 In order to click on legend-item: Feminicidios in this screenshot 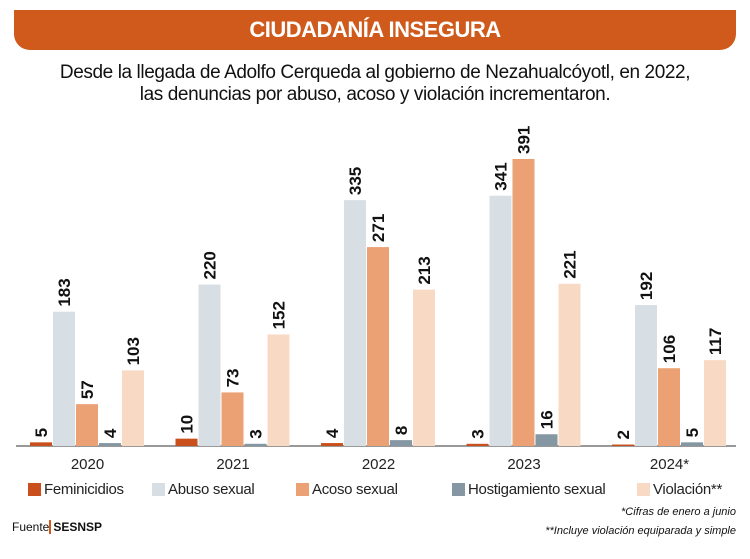, I will do `click(76, 489)`.